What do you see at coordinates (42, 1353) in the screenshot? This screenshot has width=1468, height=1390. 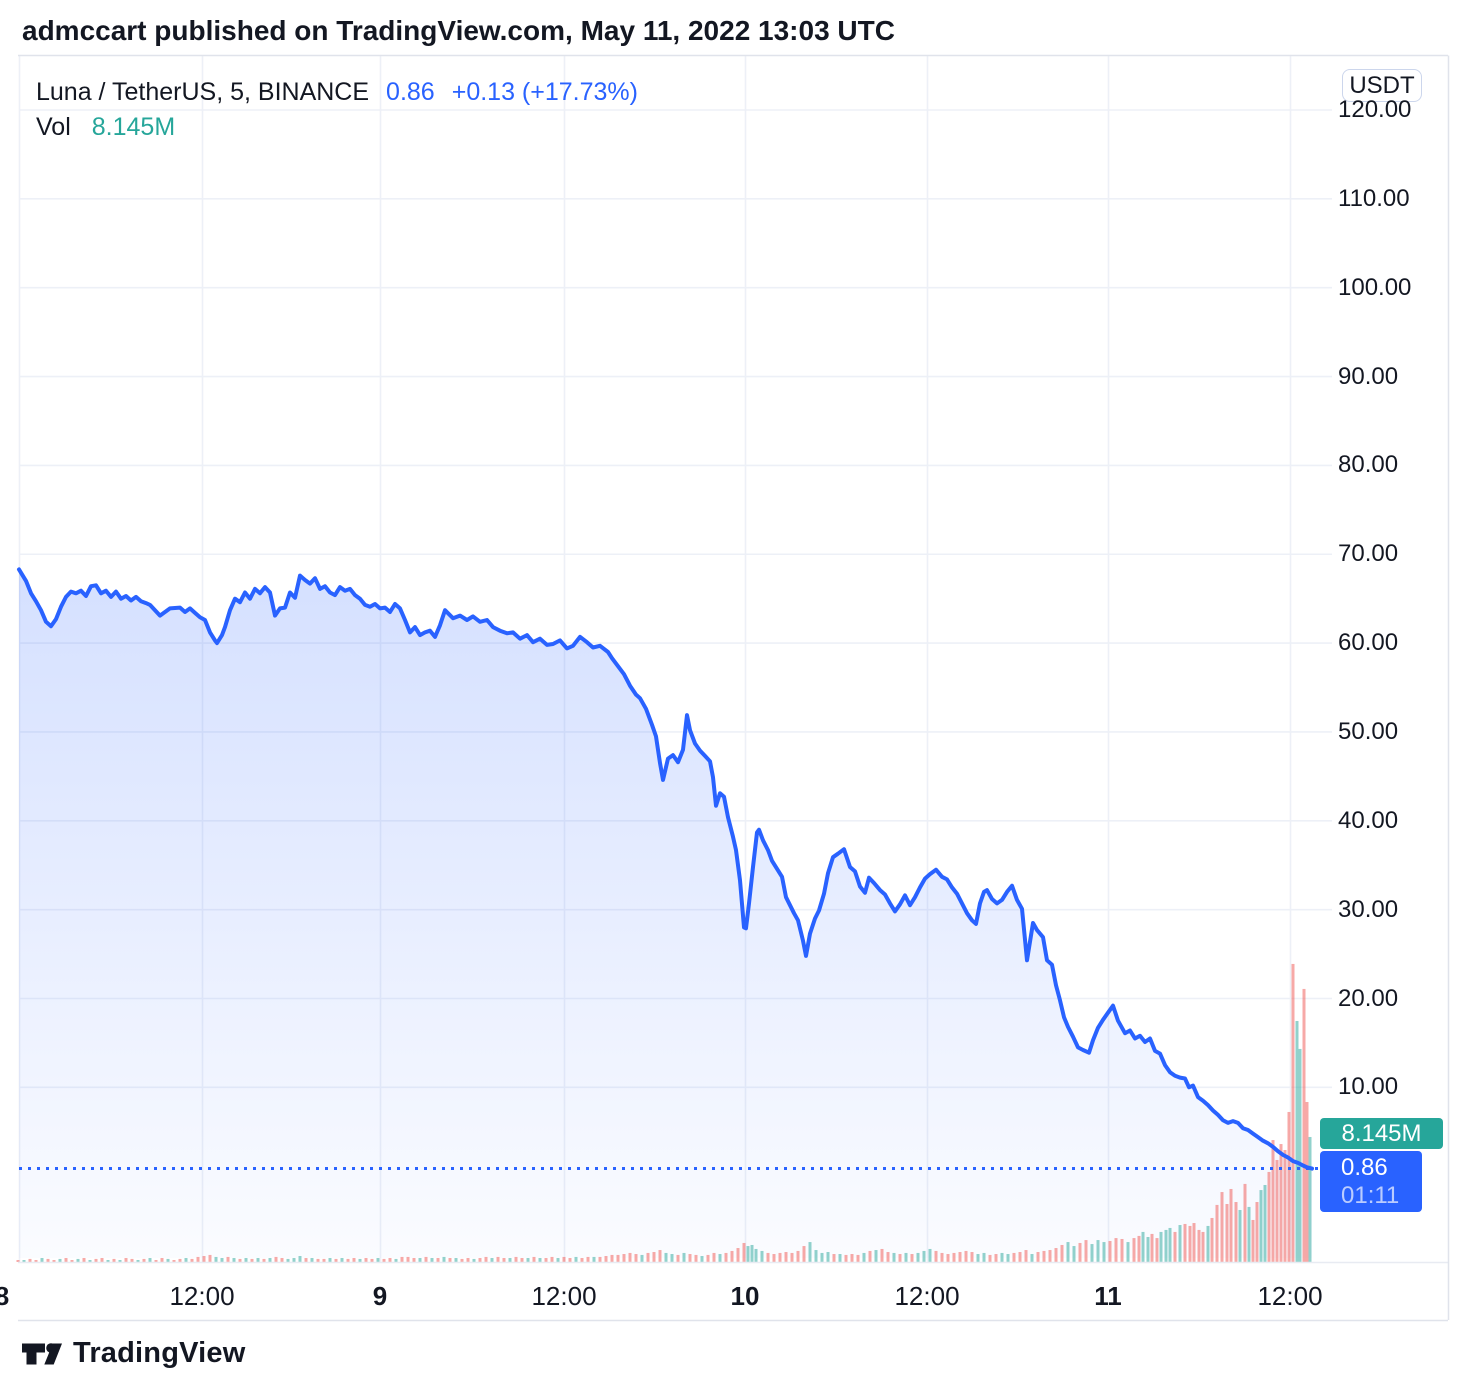 I see `tradingview-logo-icon` at bounding box center [42, 1353].